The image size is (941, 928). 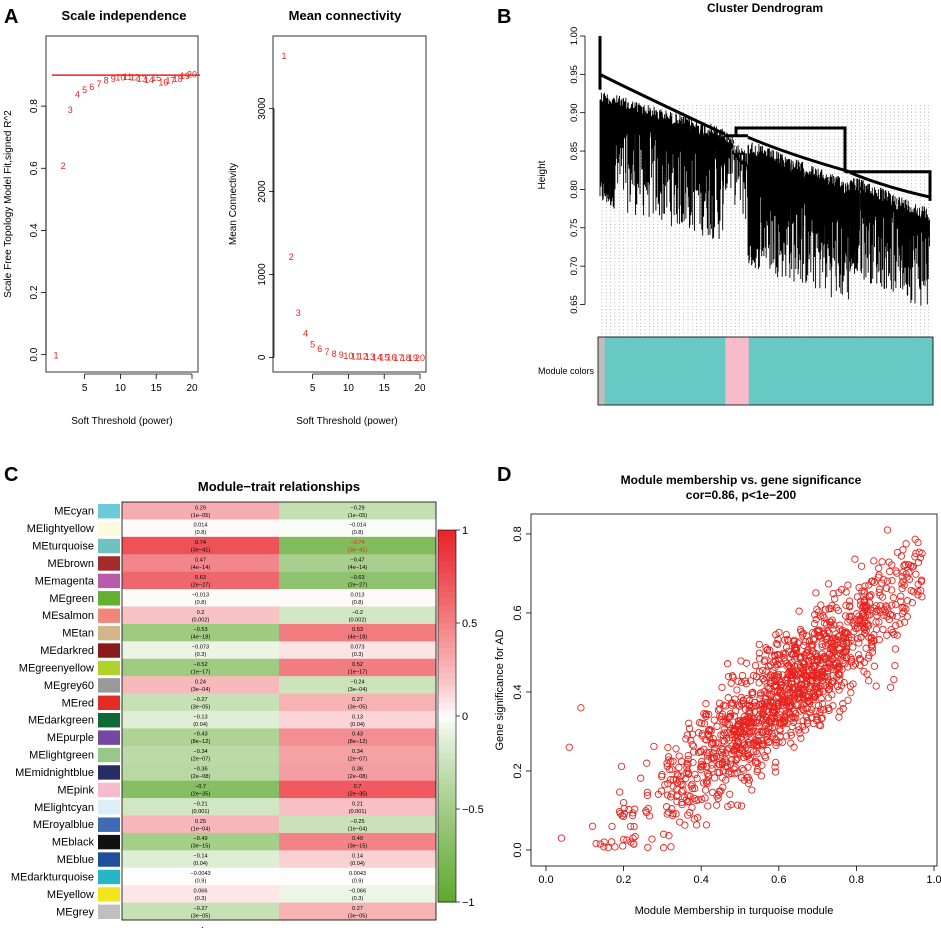 What do you see at coordinates (334, 354) in the screenshot?
I see `a2-point-label: 8` at bounding box center [334, 354].